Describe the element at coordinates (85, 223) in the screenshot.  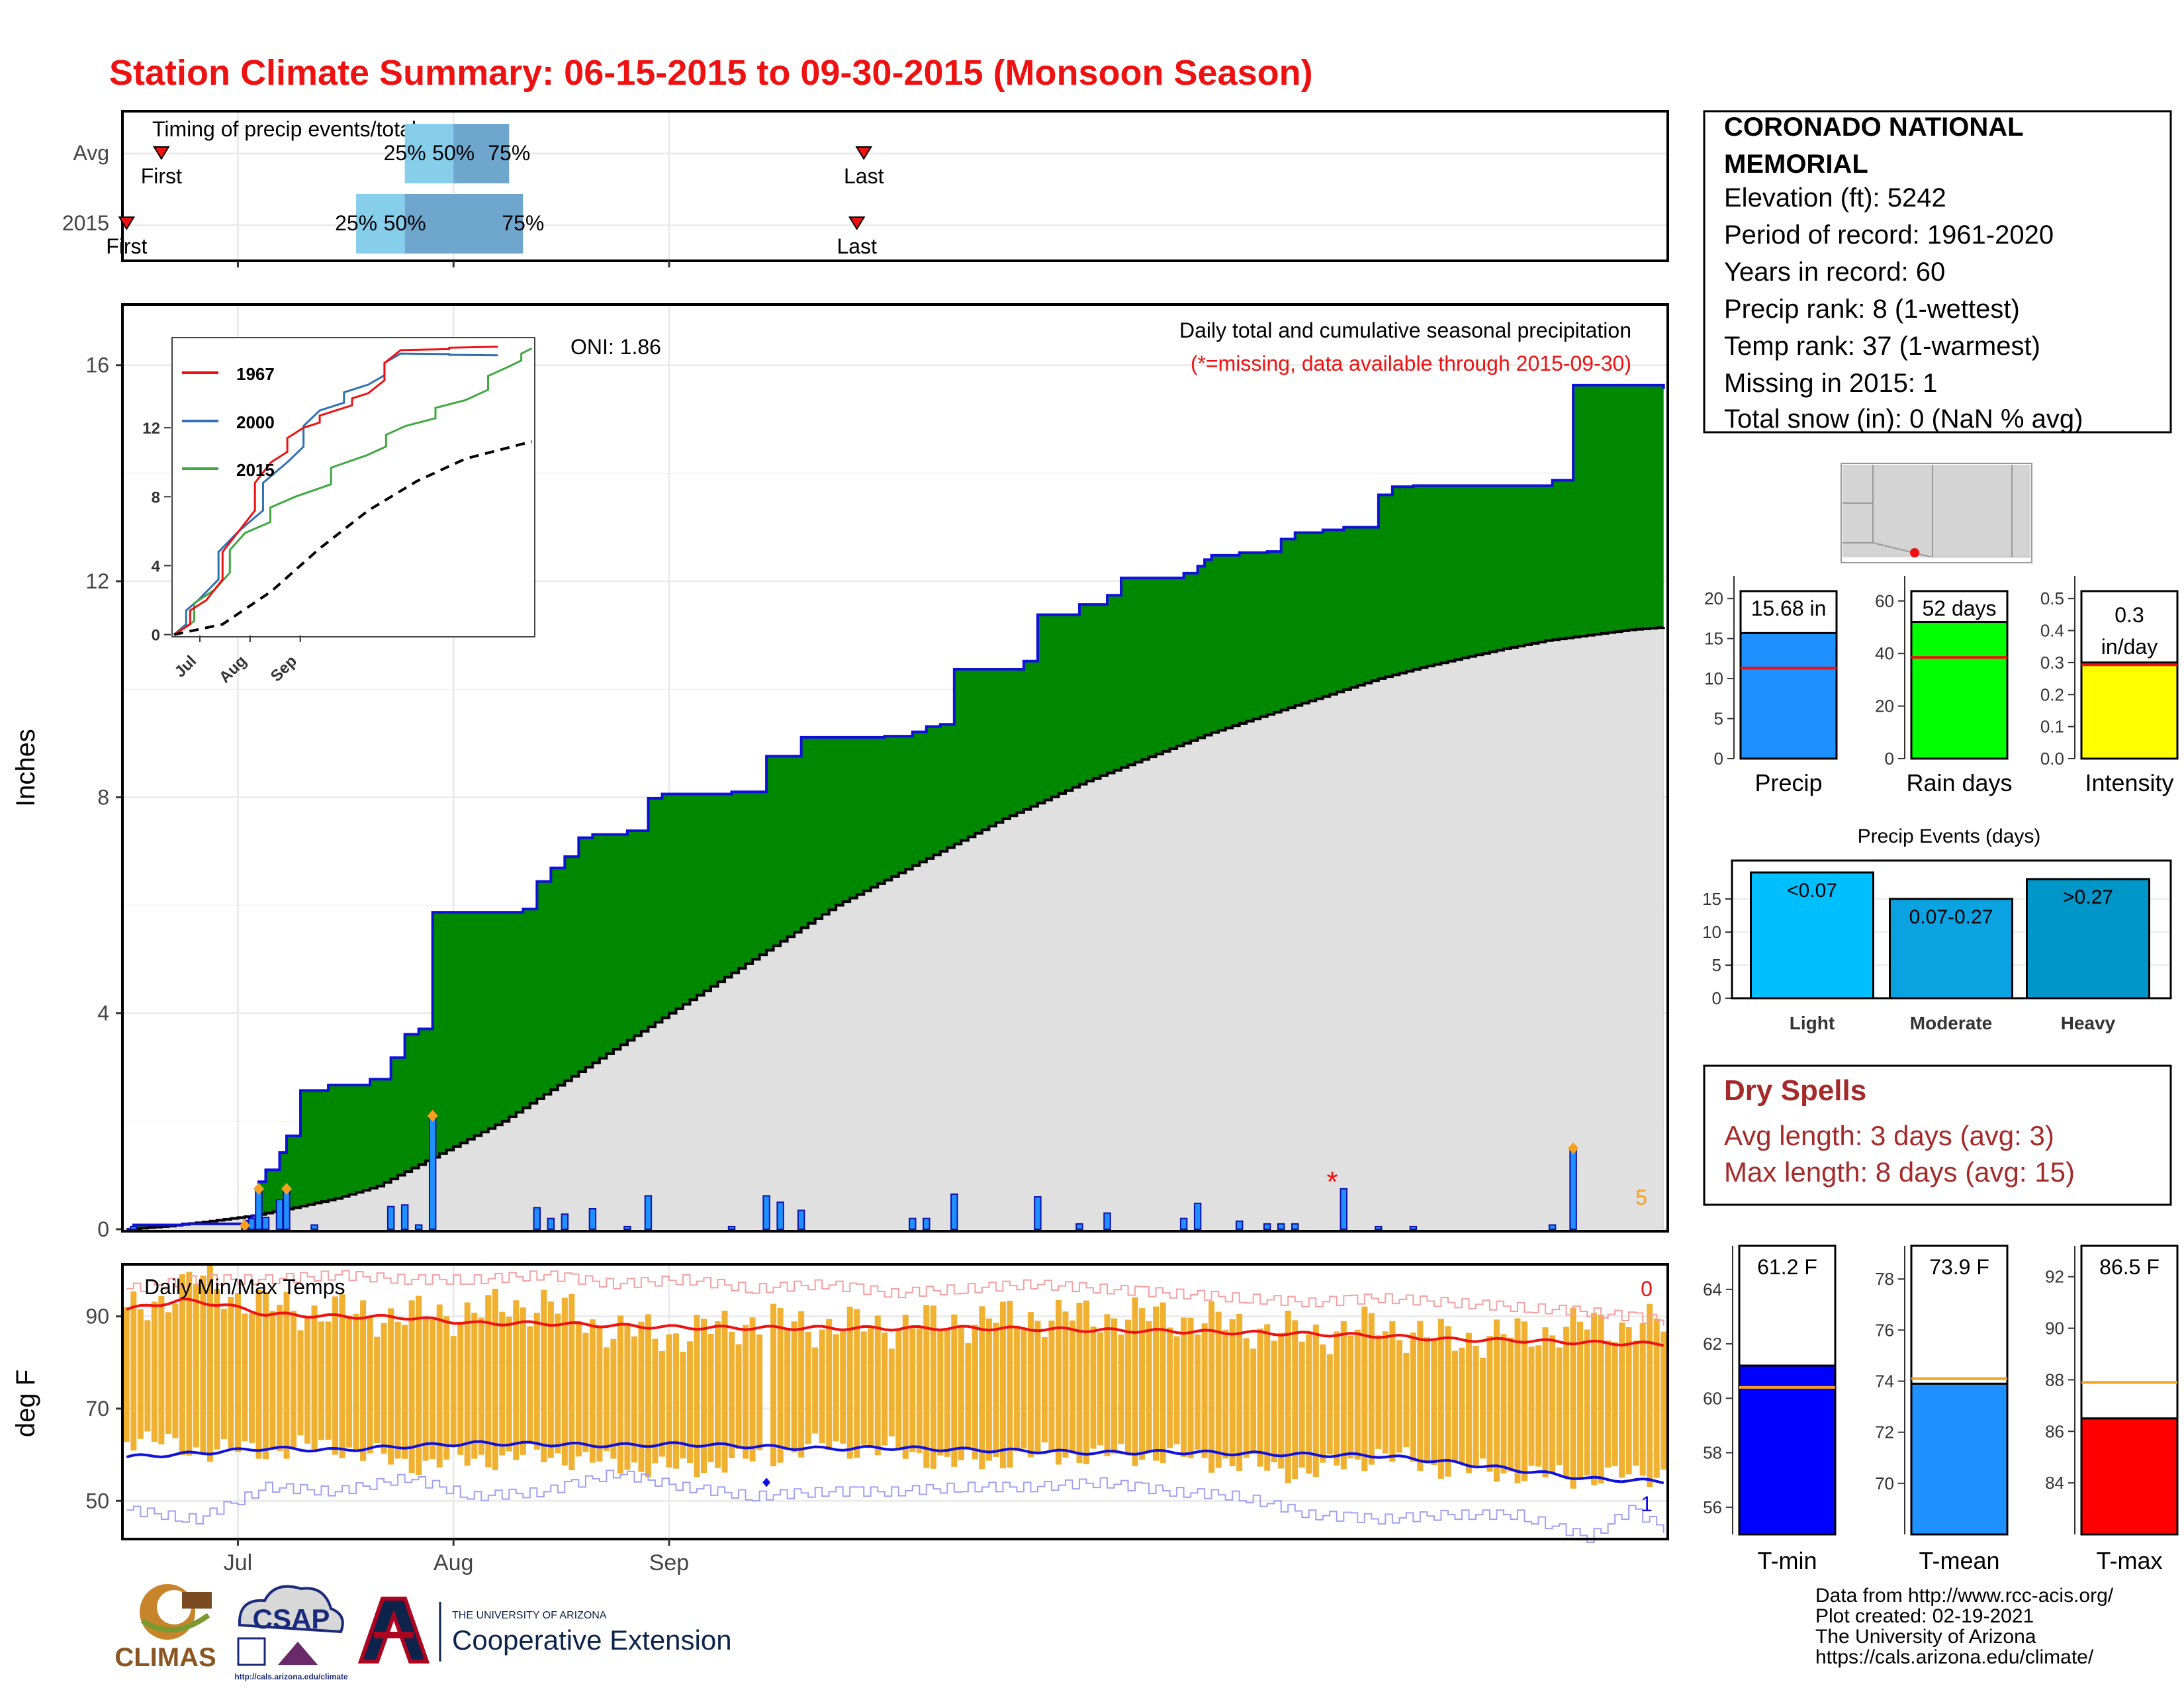
I see `timing-row-2015-label: 2015` at that location.